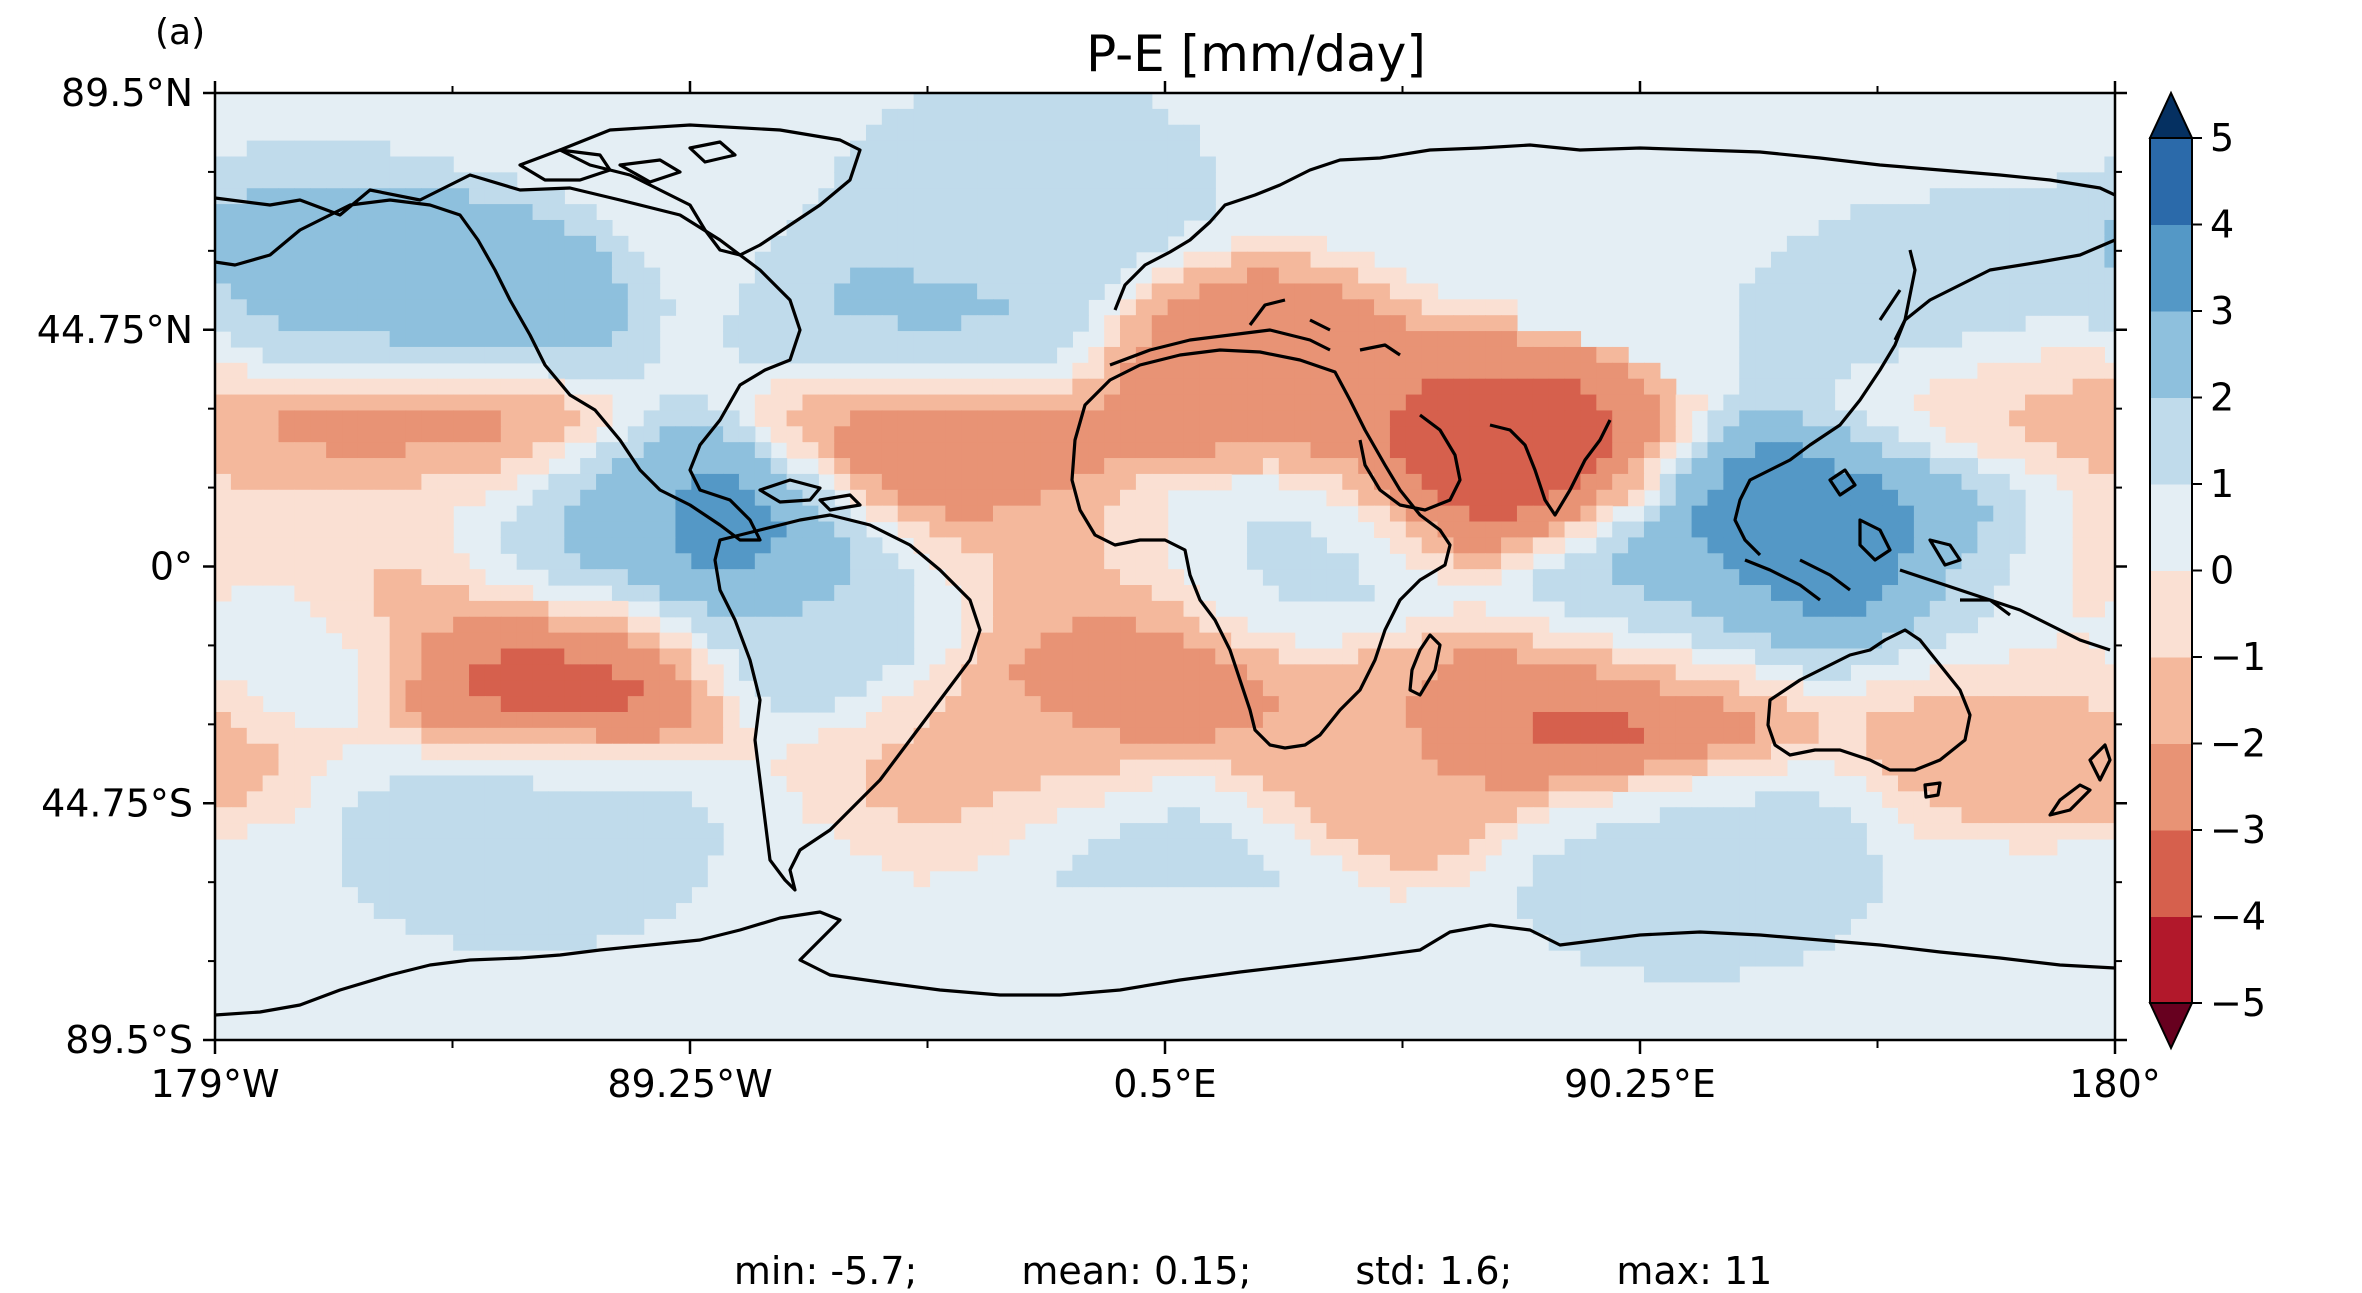 Image resolution: width=2362 pixels, height=1293 pixels. I want to click on colorbar-segment, so click(2171, 527).